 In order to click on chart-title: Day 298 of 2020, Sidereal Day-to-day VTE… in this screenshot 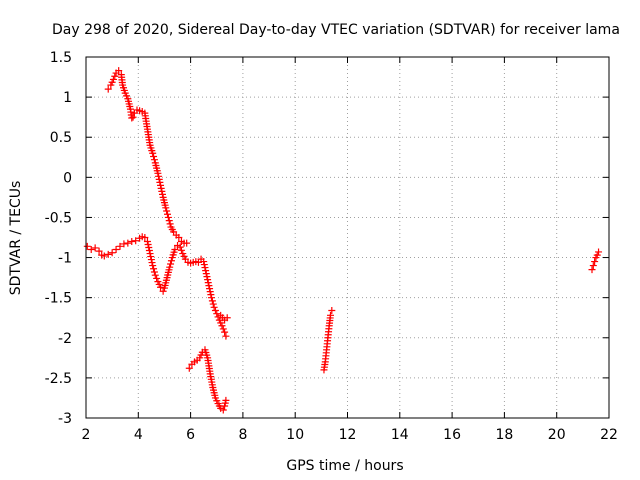, I will do `click(336, 30)`.